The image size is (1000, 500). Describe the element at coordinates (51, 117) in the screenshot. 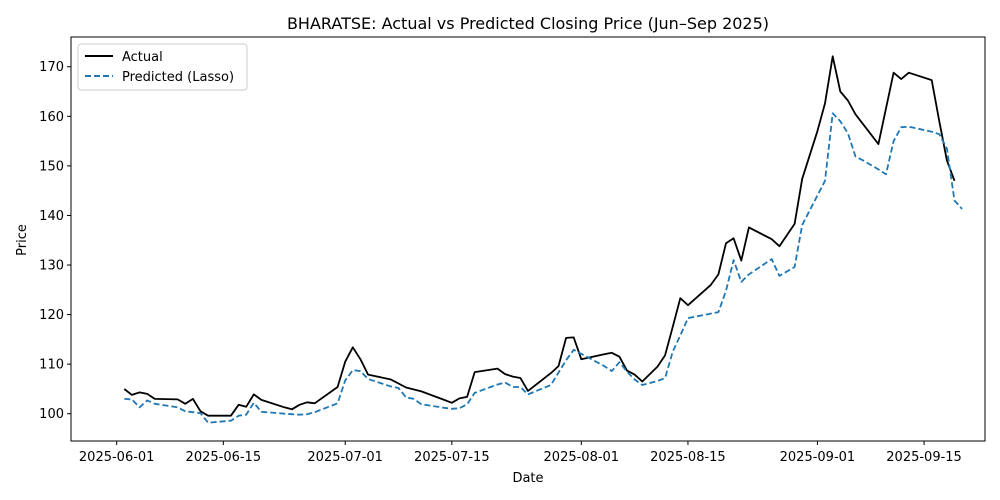

I see `y-tick-label: 160` at that location.